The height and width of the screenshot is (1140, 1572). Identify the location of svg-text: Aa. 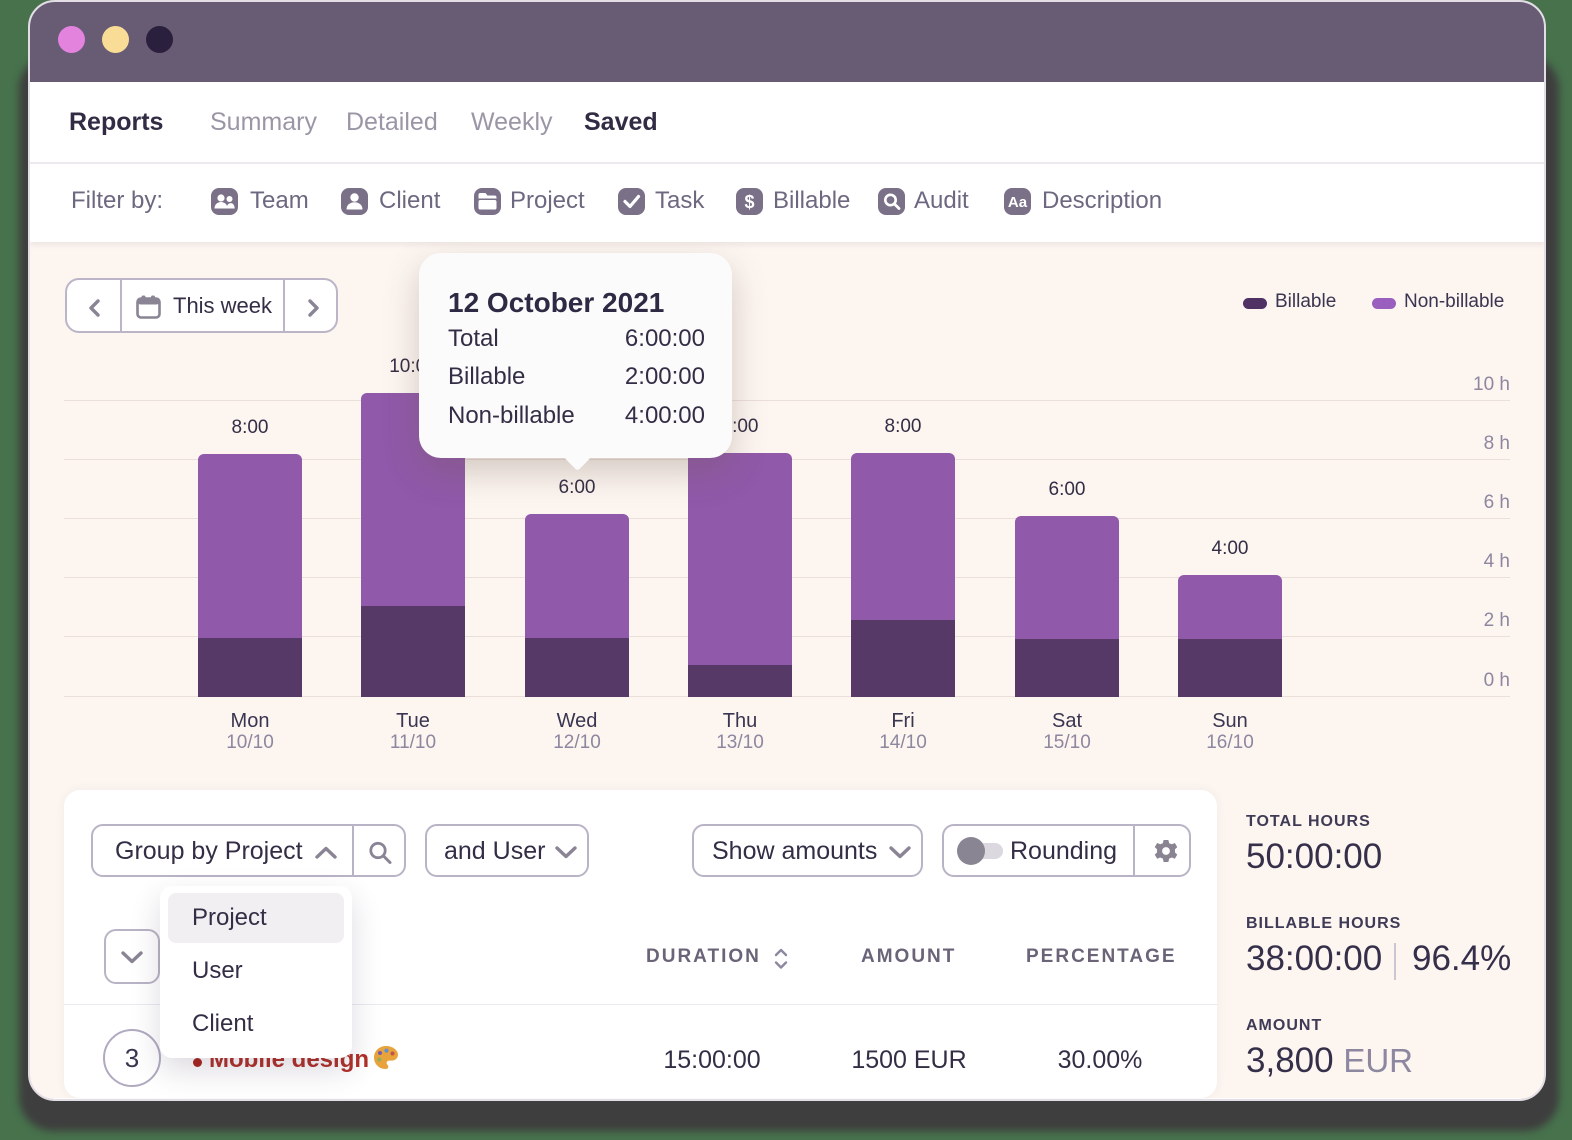
(1018, 202).